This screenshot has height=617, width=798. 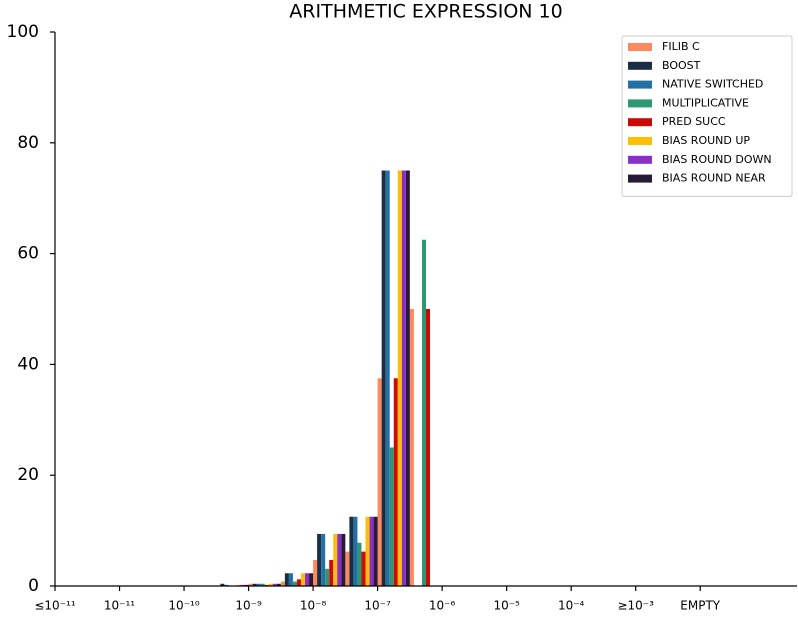 What do you see at coordinates (700, 606) in the screenshot?
I see `x-tick-label: EMPTY` at bounding box center [700, 606].